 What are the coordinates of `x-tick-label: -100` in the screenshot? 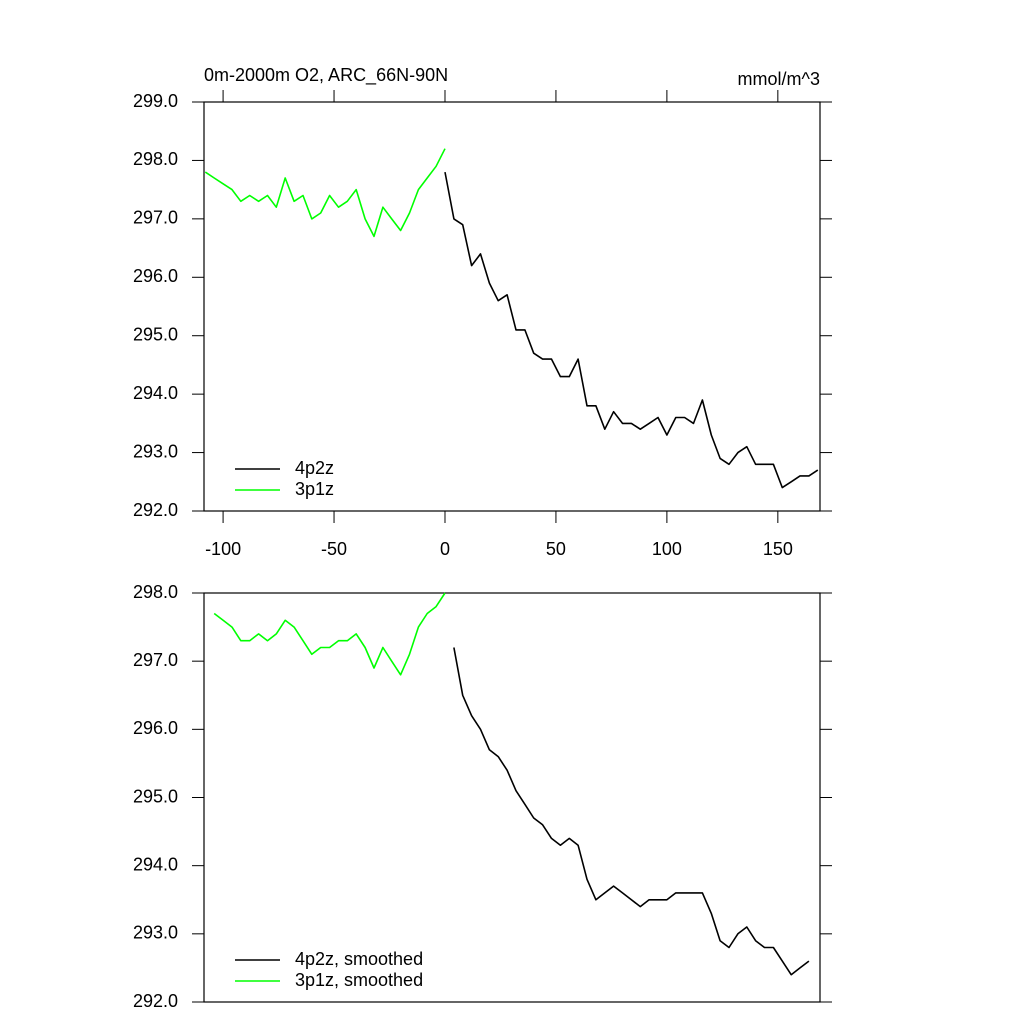 It's located at (223, 549).